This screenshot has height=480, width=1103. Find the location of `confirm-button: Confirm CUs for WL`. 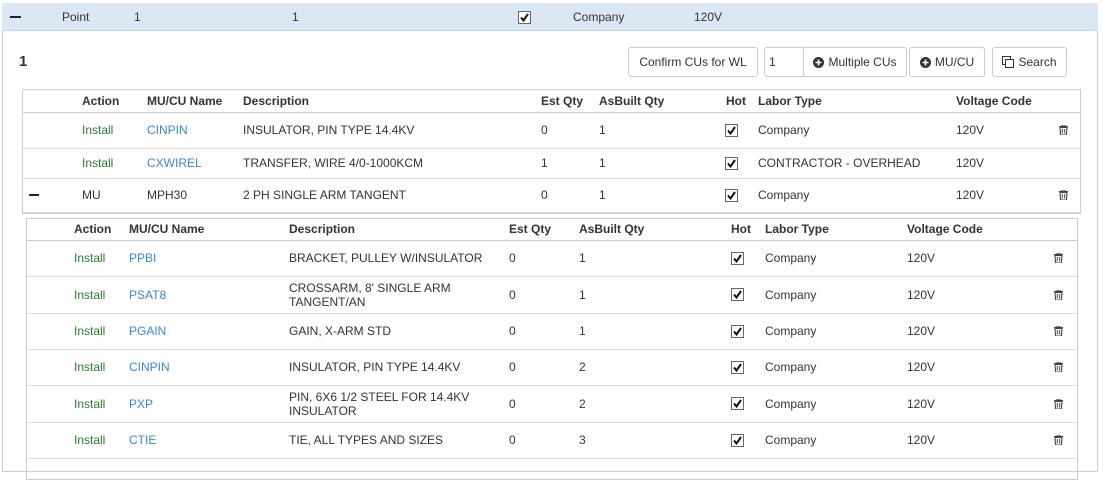

confirm-button: Confirm CUs for WL is located at coordinates (693, 62).